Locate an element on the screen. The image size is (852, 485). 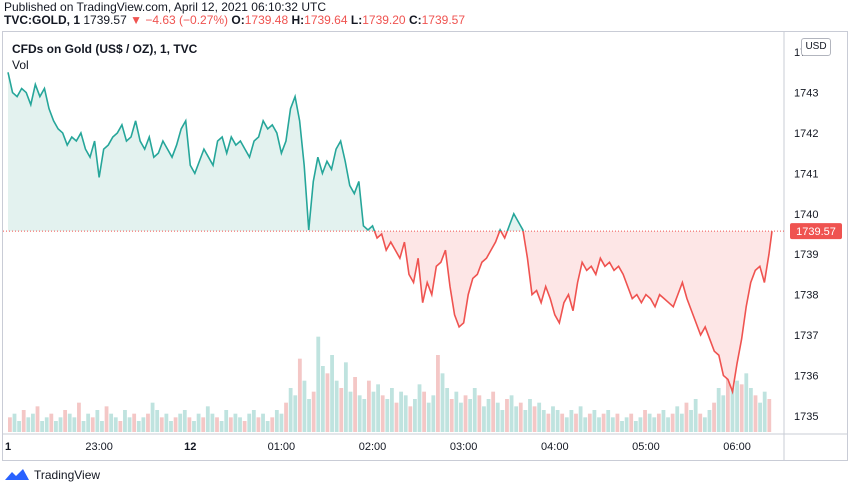
y-tick-label: 1742 is located at coordinates (806, 134).